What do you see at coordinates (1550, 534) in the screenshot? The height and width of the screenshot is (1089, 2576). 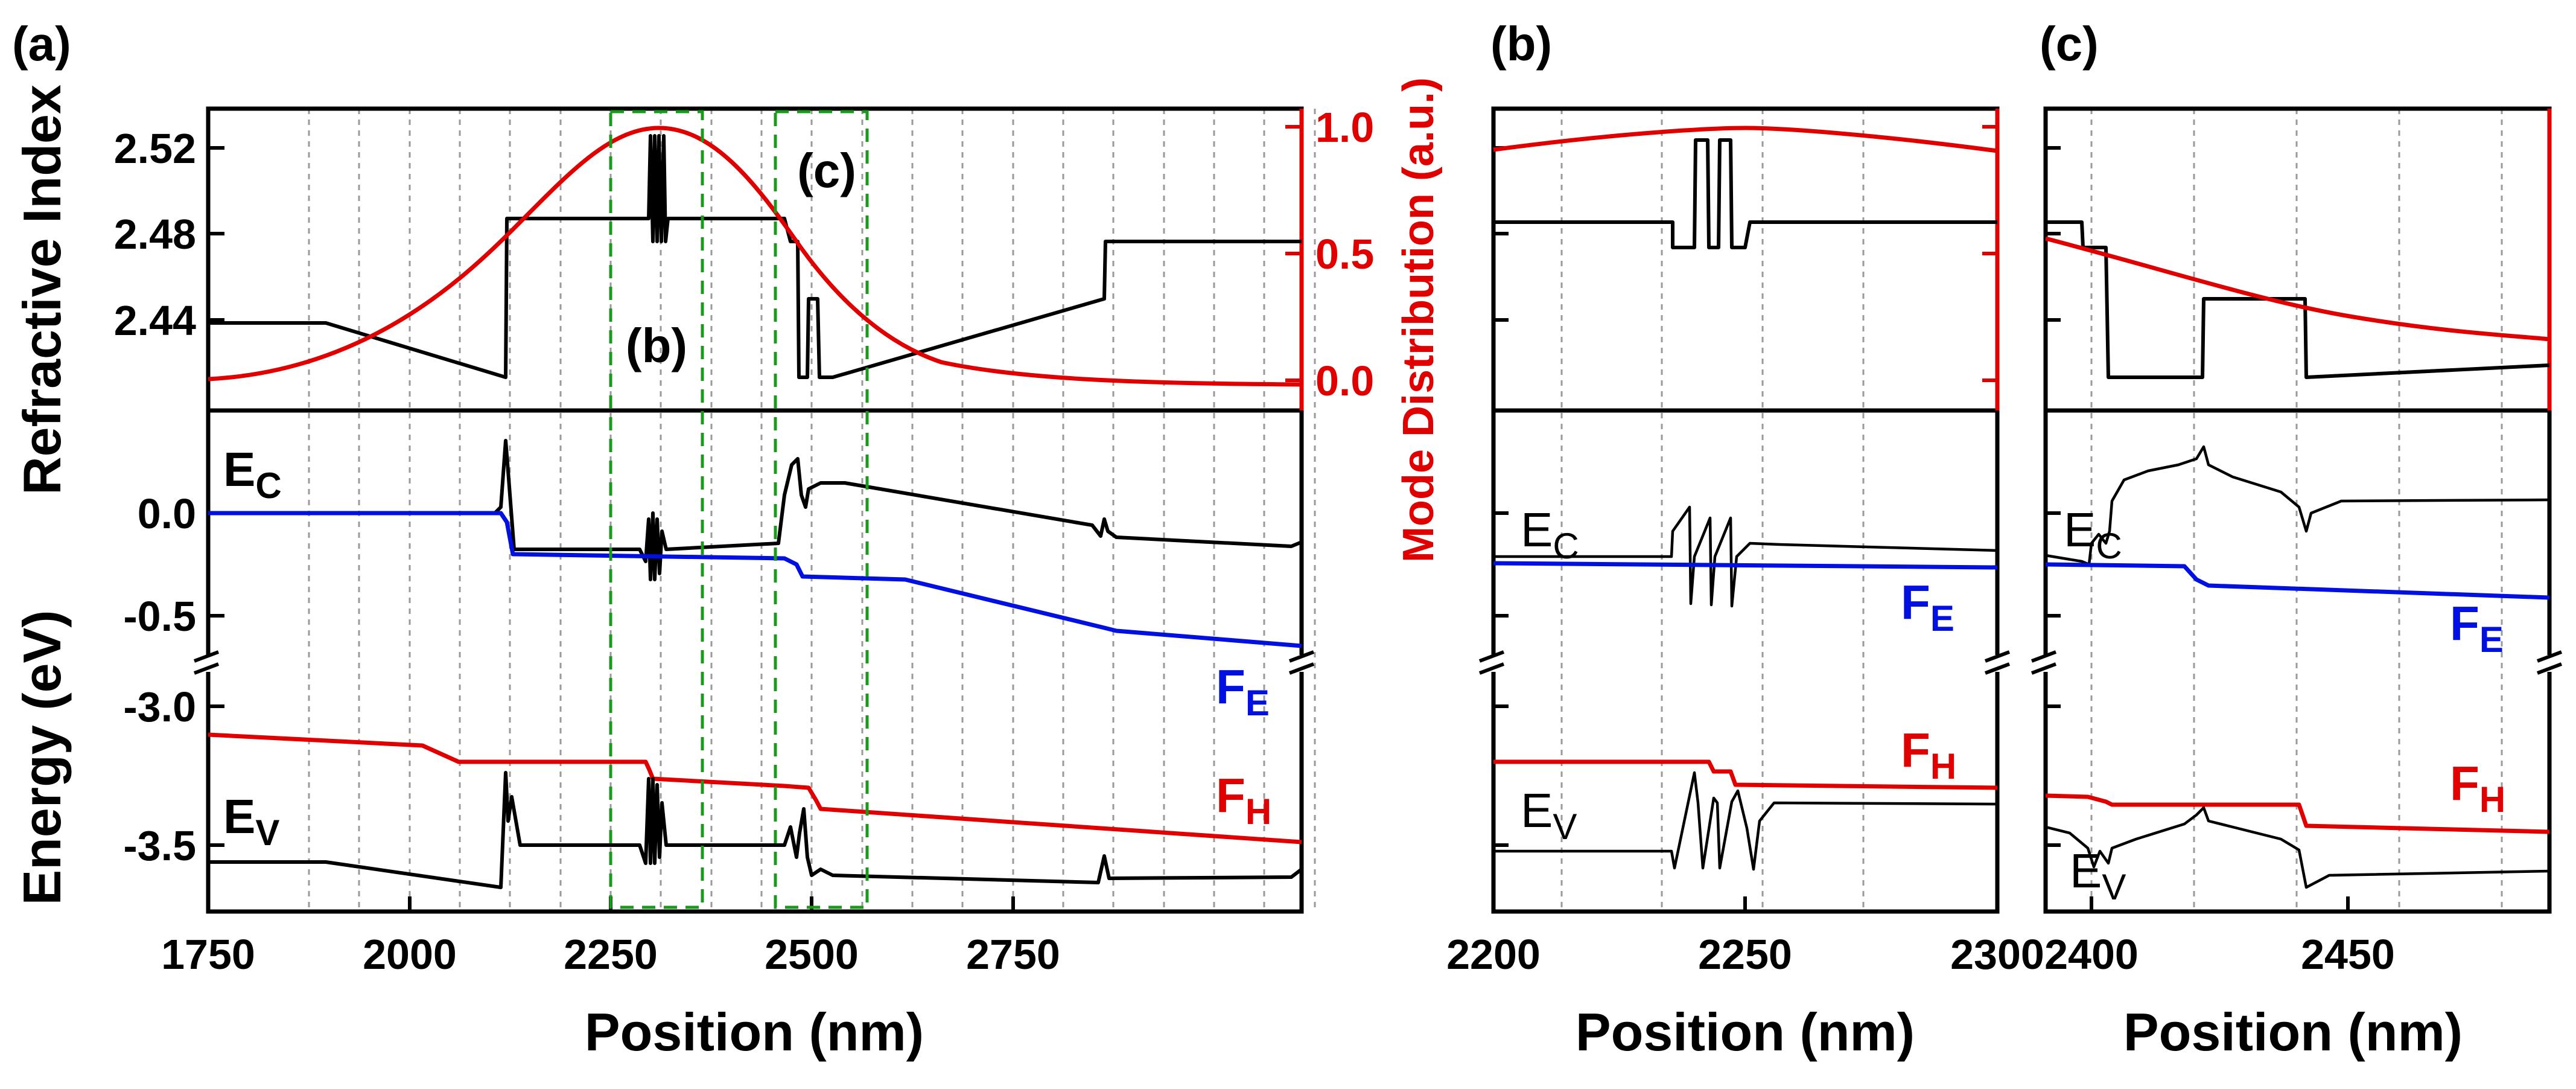 I see `ec-label-b: EC` at bounding box center [1550, 534].